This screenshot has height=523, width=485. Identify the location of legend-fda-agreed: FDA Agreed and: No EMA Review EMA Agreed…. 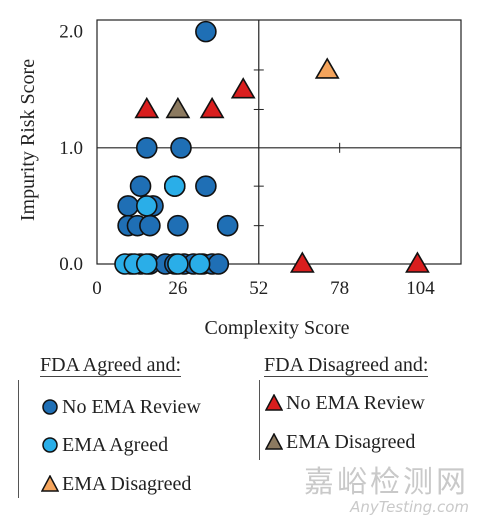
(133, 429).